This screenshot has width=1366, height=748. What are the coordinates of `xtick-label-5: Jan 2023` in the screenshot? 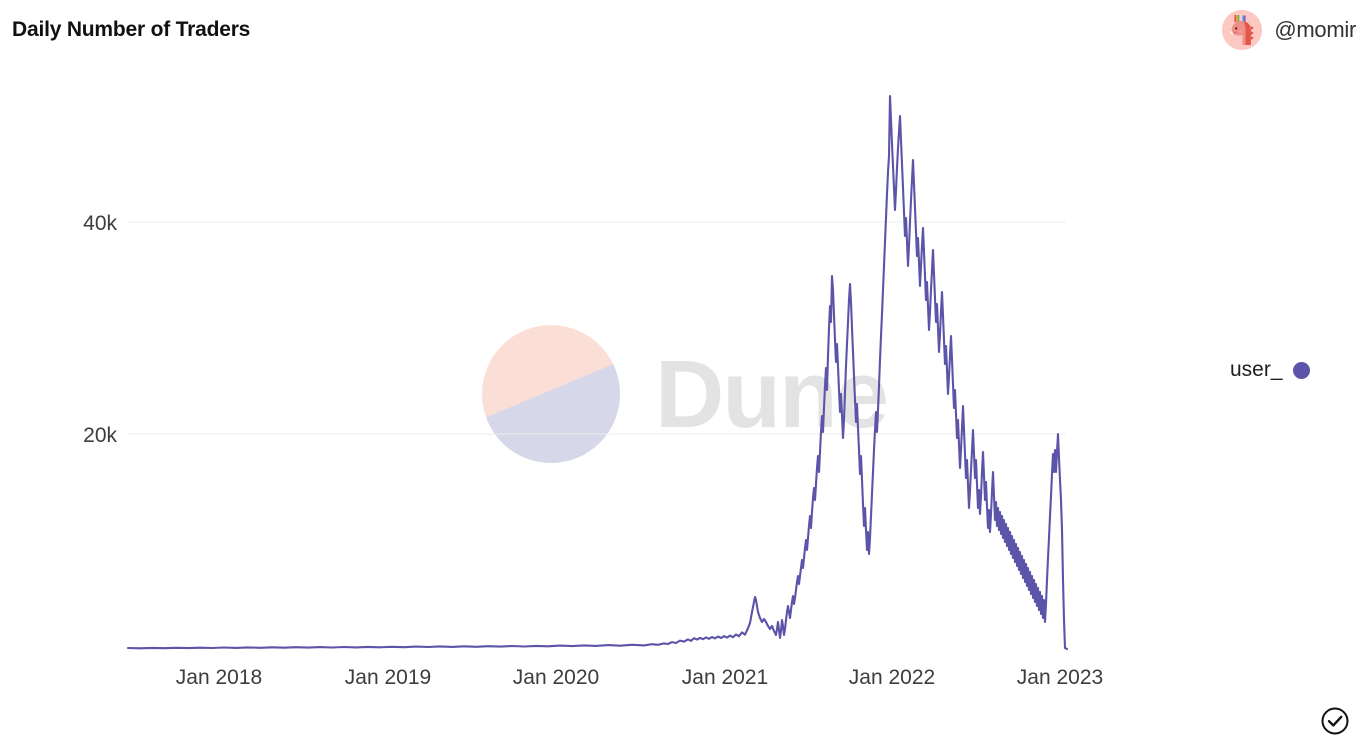 It's located at (1060, 677).